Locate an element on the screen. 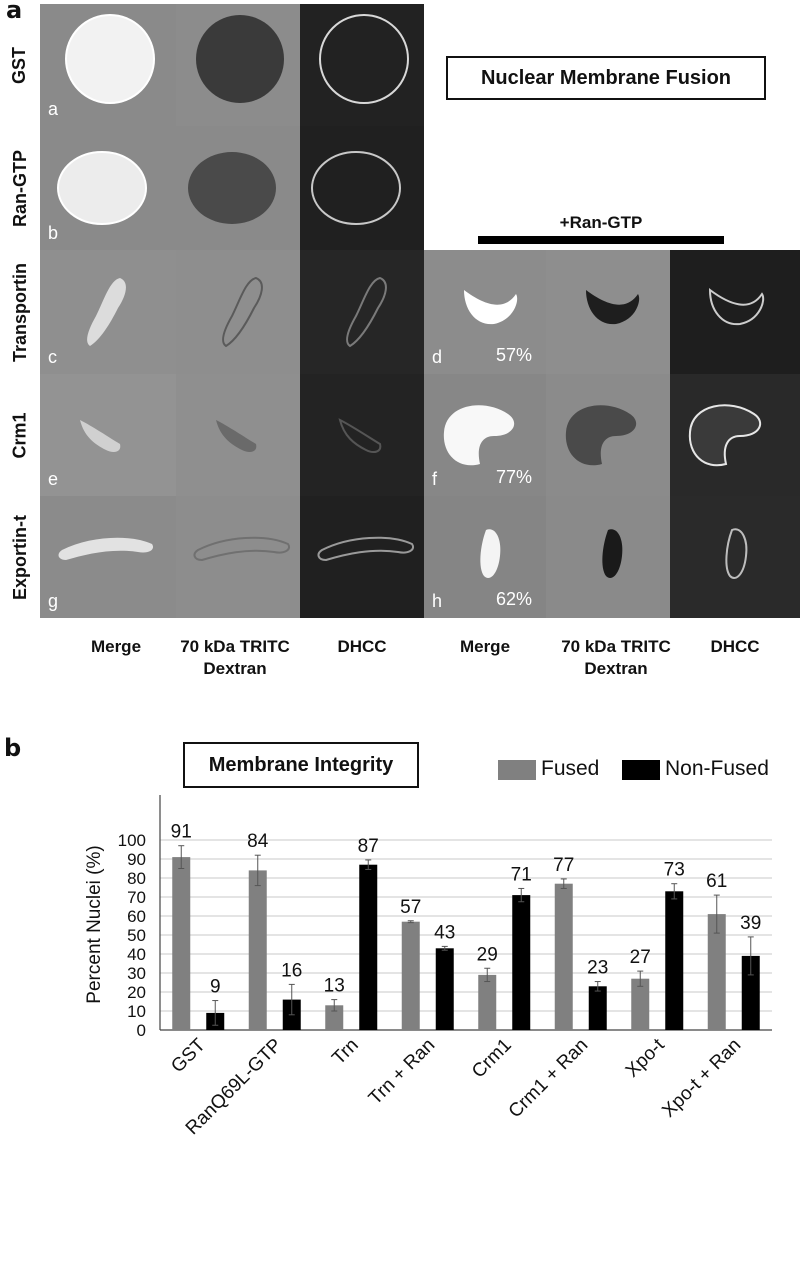  ran-gtp-bar is located at coordinates (601, 240).